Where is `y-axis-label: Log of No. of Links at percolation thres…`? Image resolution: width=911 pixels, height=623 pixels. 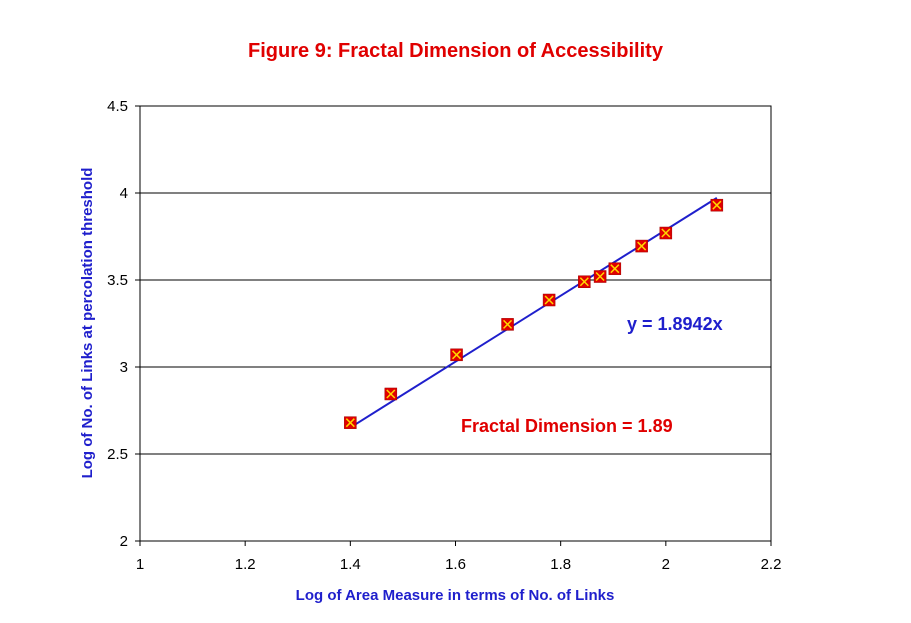 y-axis-label: Log of No. of Links at percolation thres… is located at coordinates (87, 323).